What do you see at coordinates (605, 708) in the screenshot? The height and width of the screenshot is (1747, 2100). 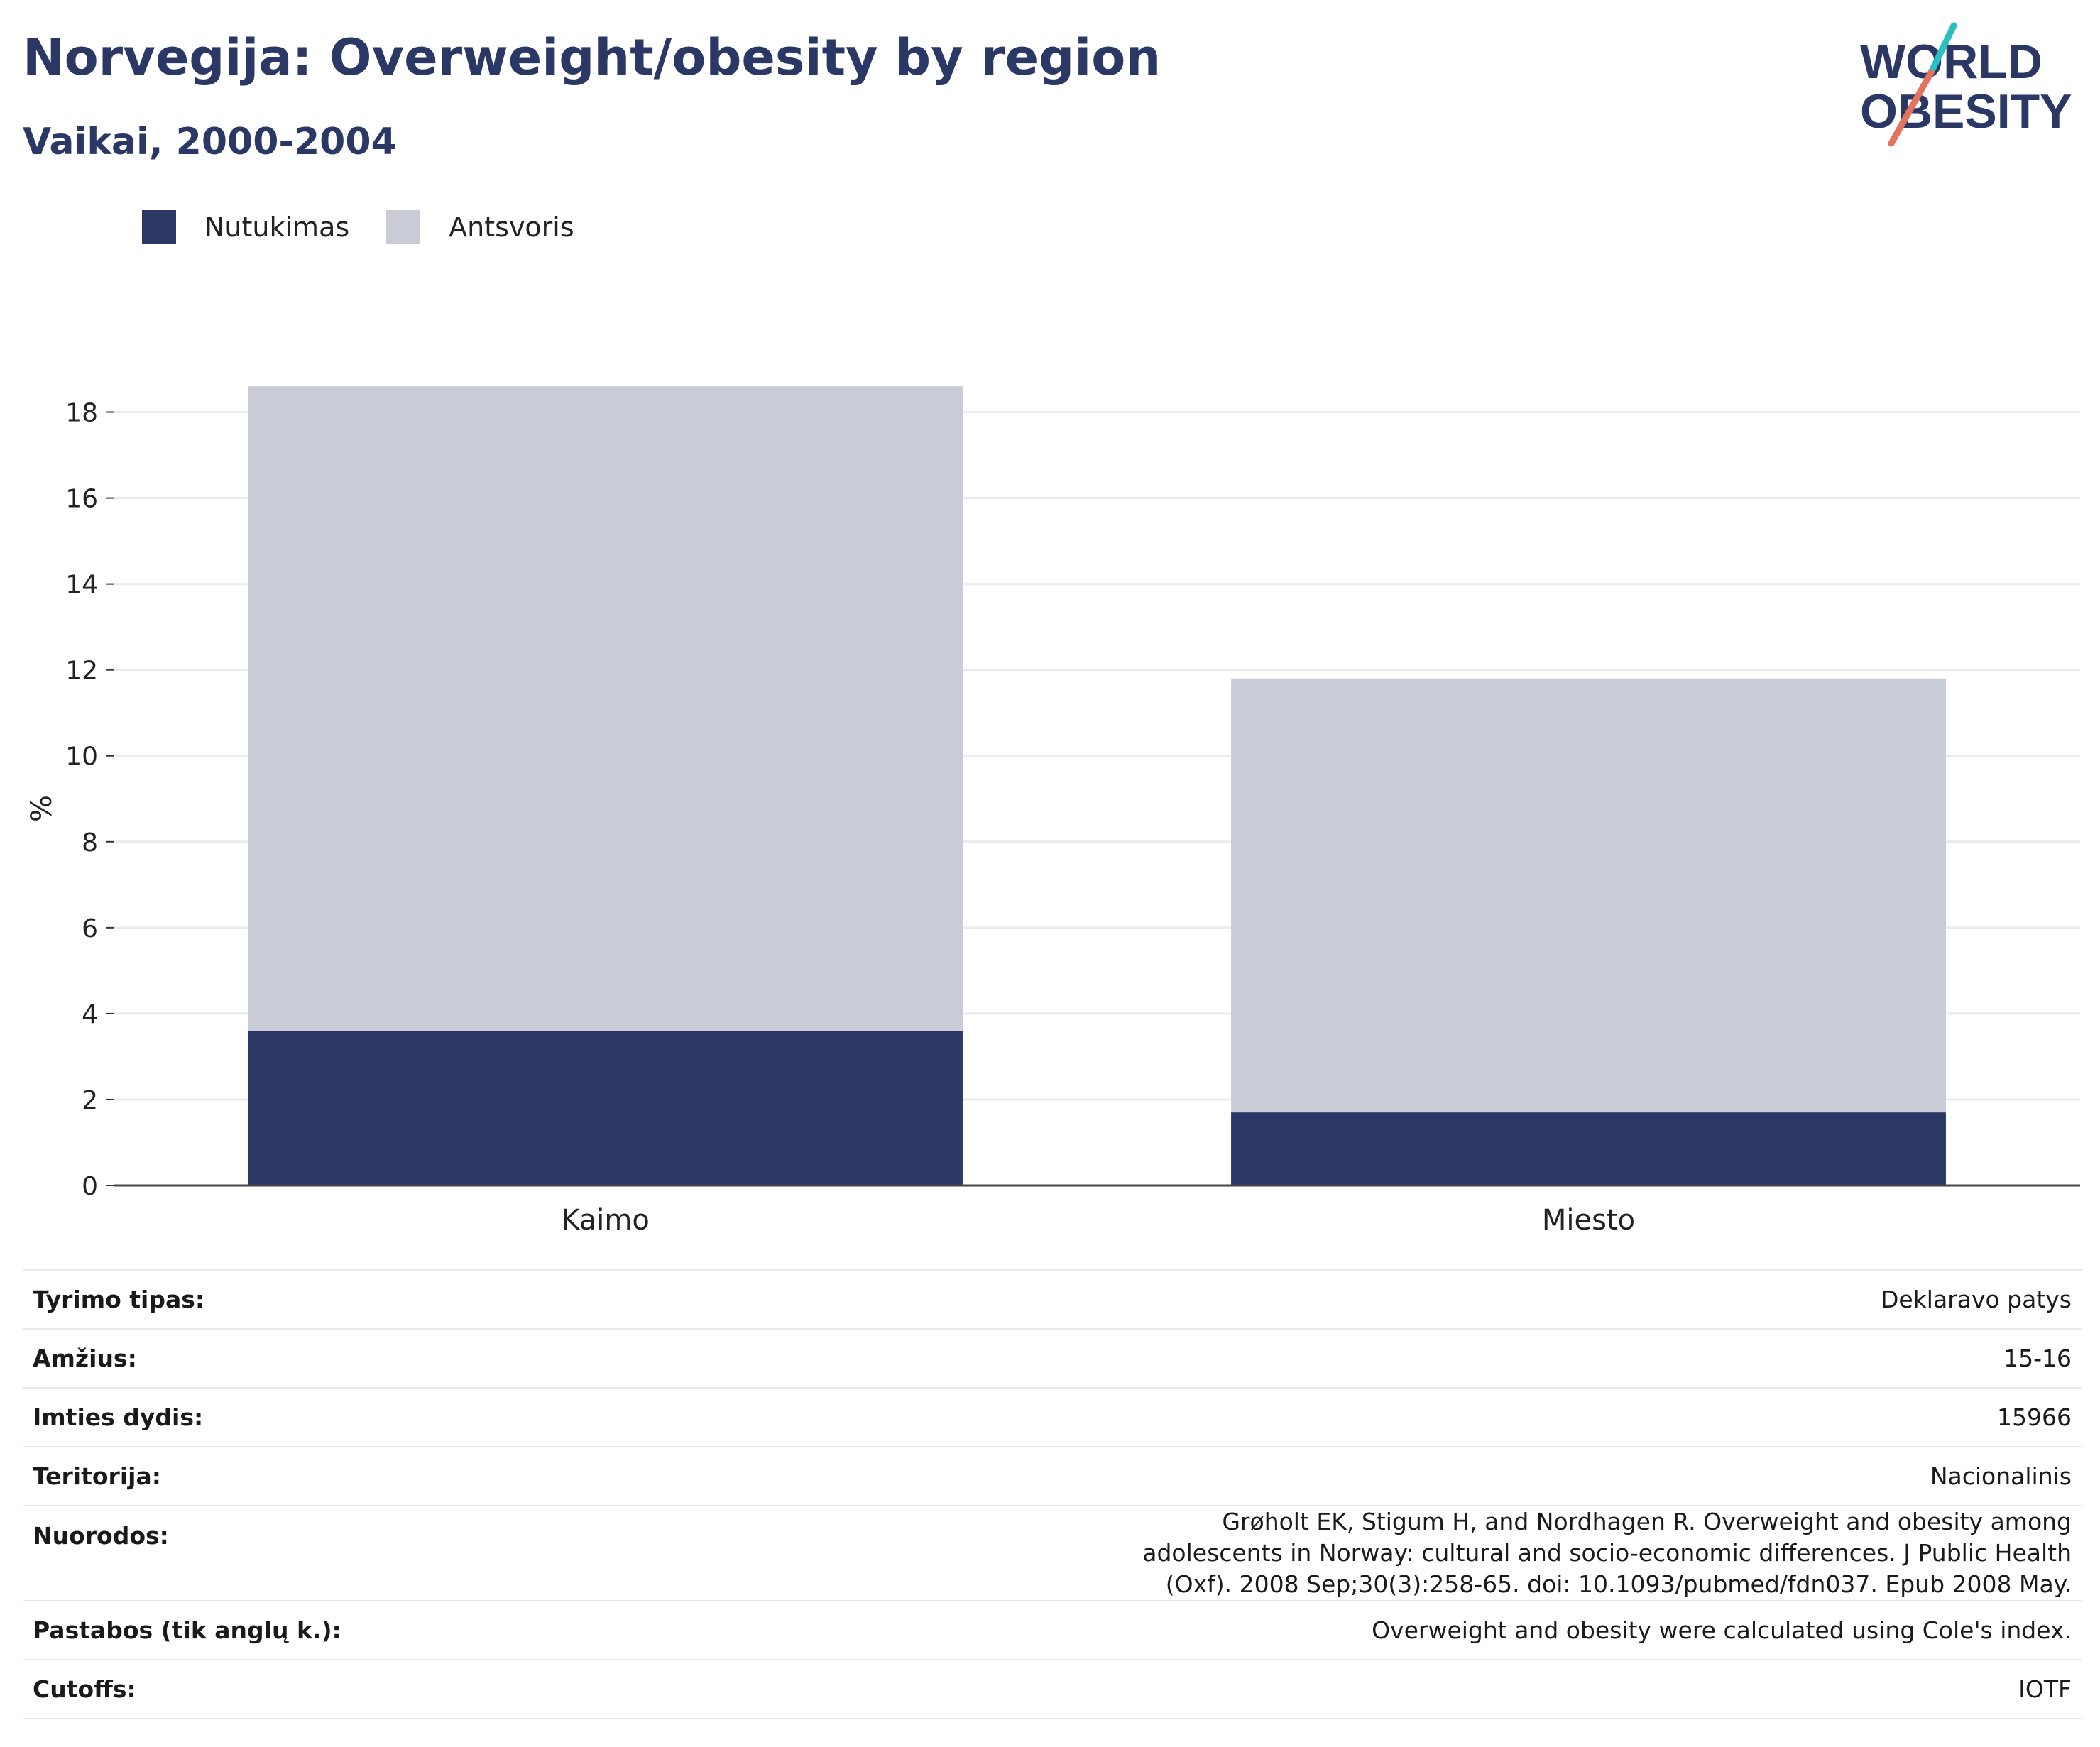 I see `bar-kaimo-antsvoris` at bounding box center [605, 708].